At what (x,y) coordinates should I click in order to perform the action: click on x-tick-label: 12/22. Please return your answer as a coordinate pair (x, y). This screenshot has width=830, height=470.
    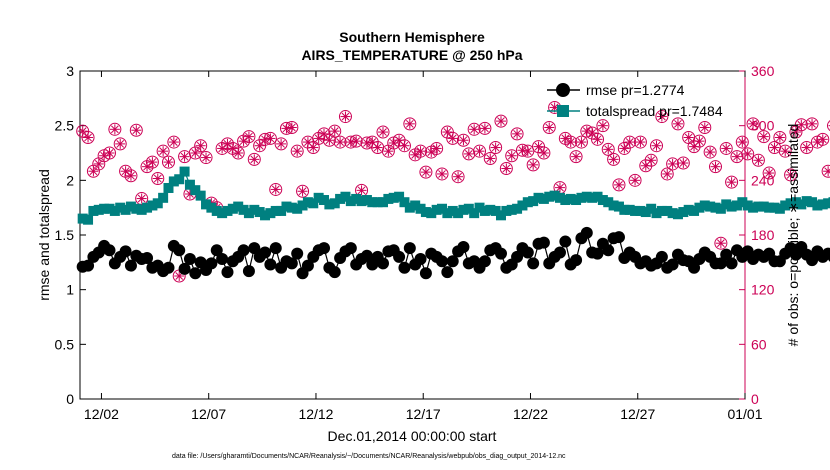
    Looking at the image, I should click on (530, 414).